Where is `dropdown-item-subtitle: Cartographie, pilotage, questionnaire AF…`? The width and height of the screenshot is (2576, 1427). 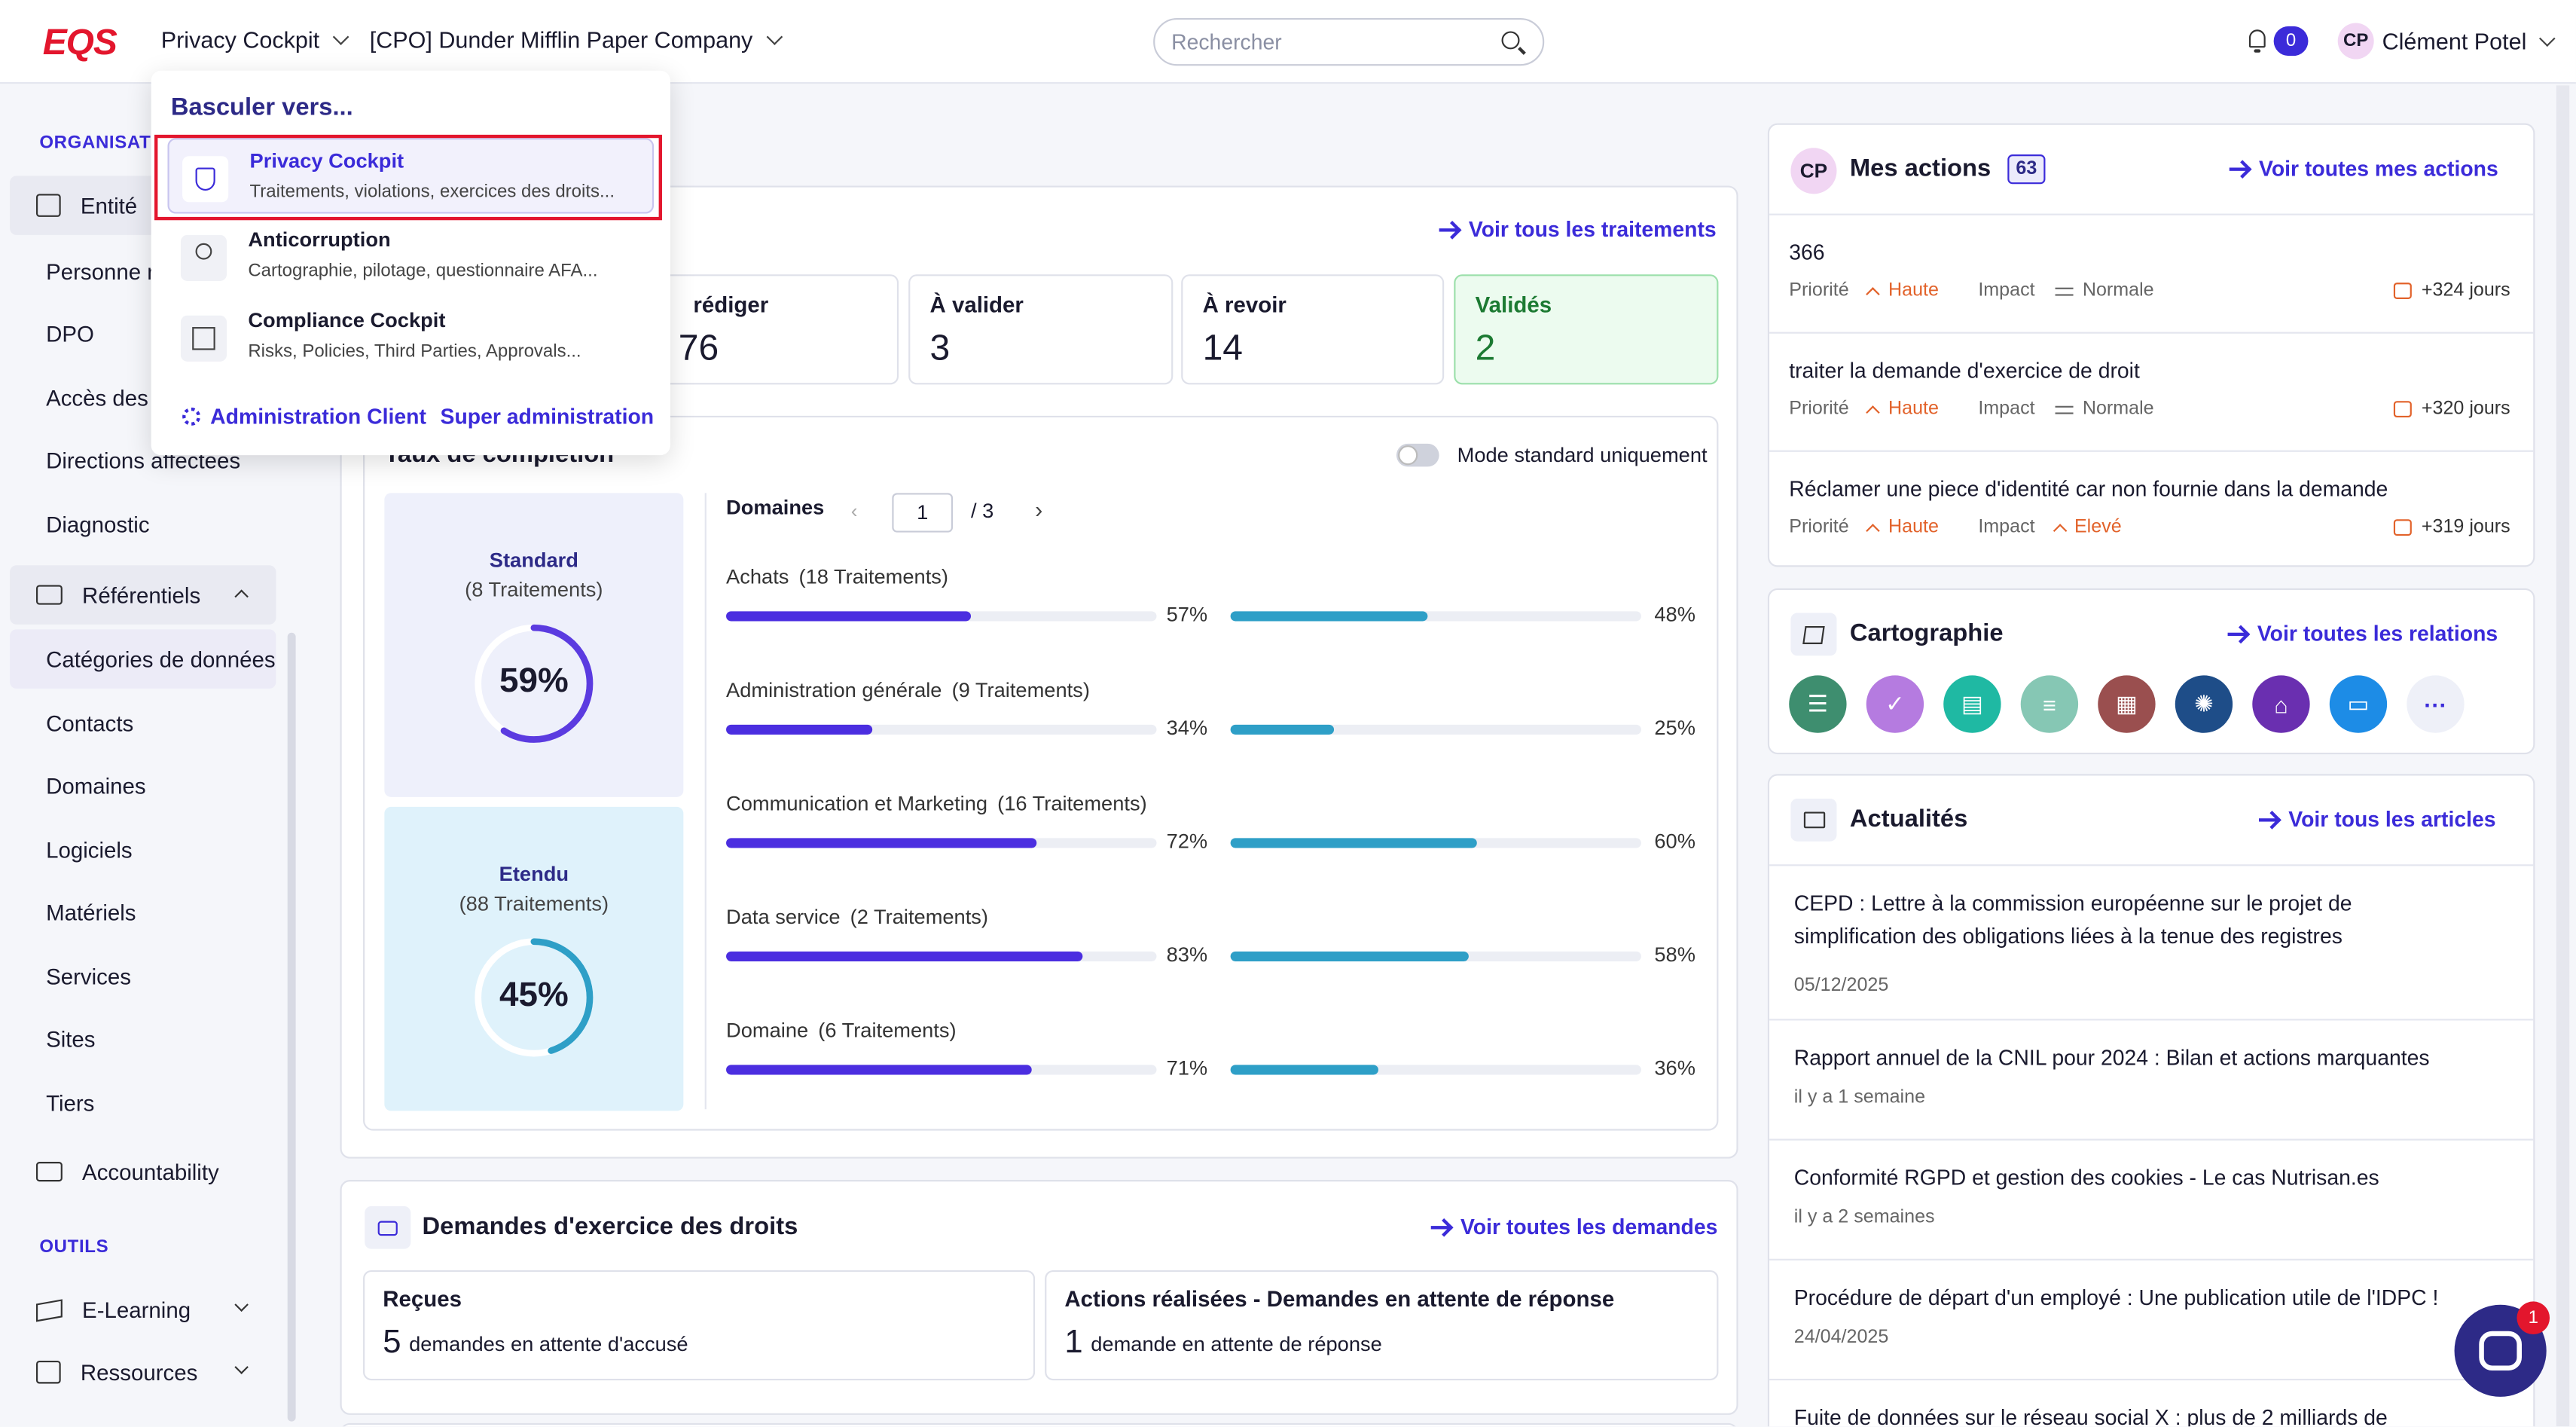 dropdown-item-subtitle: Cartographie, pilotage, questionnaire AF… is located at coordinates (423, 271).